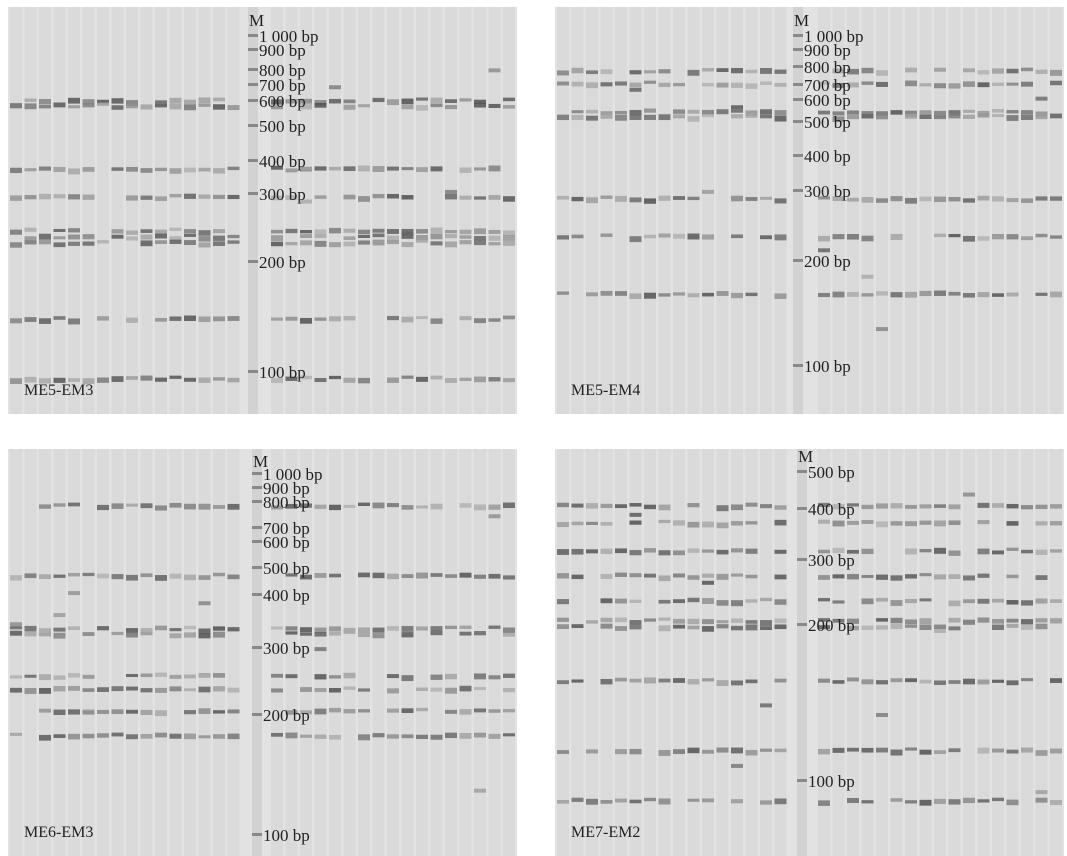  What do you see at coordinates (286, 835) in the screenshot?
I see `ladder-label: 100 bp` at bounding box center [286, 835].